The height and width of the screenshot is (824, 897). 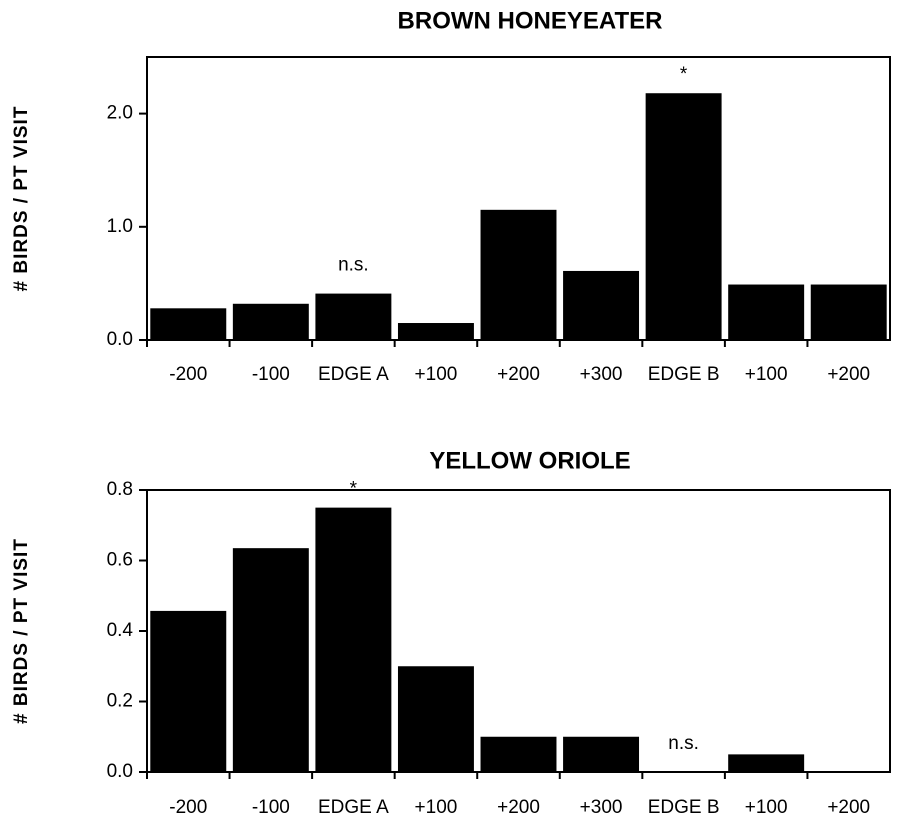 What do you see at coordinates (120, 113) in the screenshot?
I see `y-tick-label: 2.0` at bounding box center [120, 113].